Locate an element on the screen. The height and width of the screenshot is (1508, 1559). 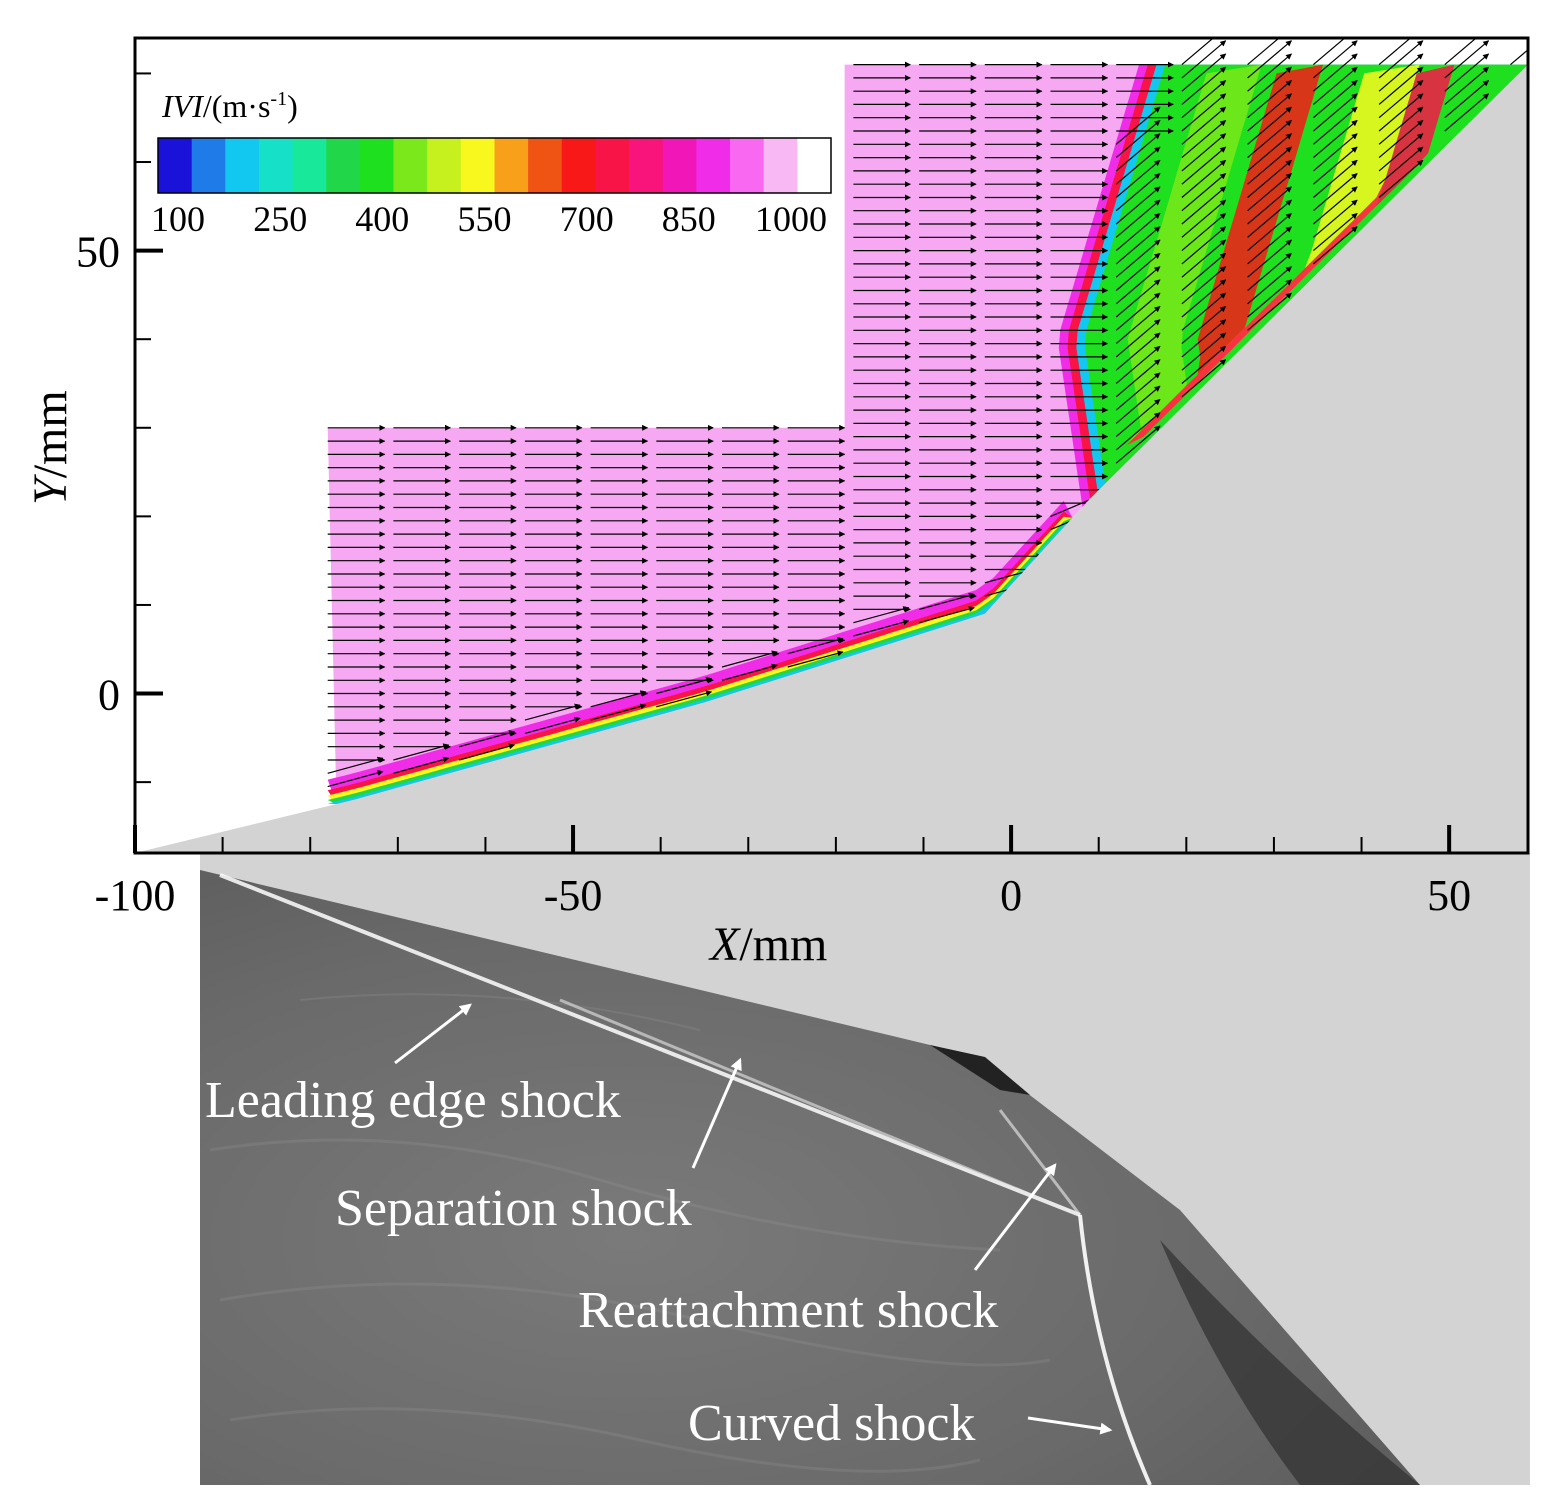
colorbar-unit: /(m·s is located at coordinates (237, 106).